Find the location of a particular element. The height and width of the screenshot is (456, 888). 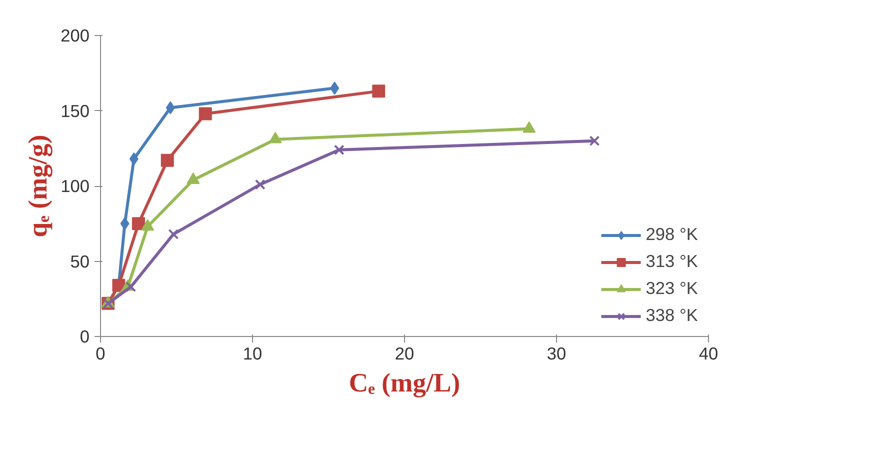

legend-label: 338 °K is located at coordinates (672, 315).